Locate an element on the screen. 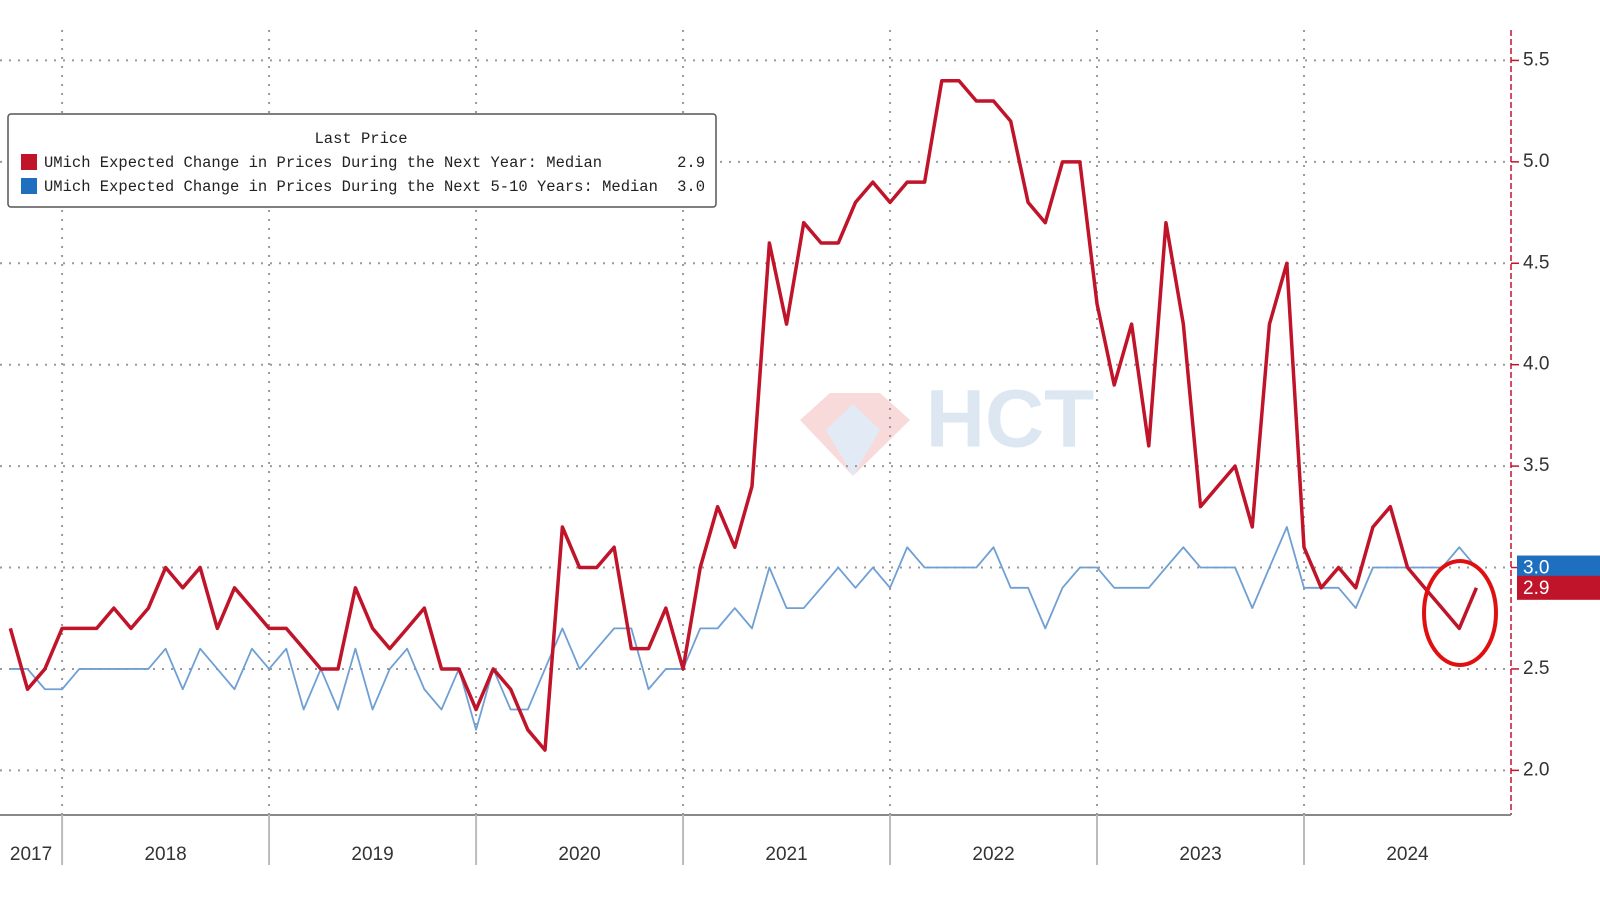 The height and width of the screenshot is (906, 1600). x-tick-label: 2020 is located at coordinates (579, 854).